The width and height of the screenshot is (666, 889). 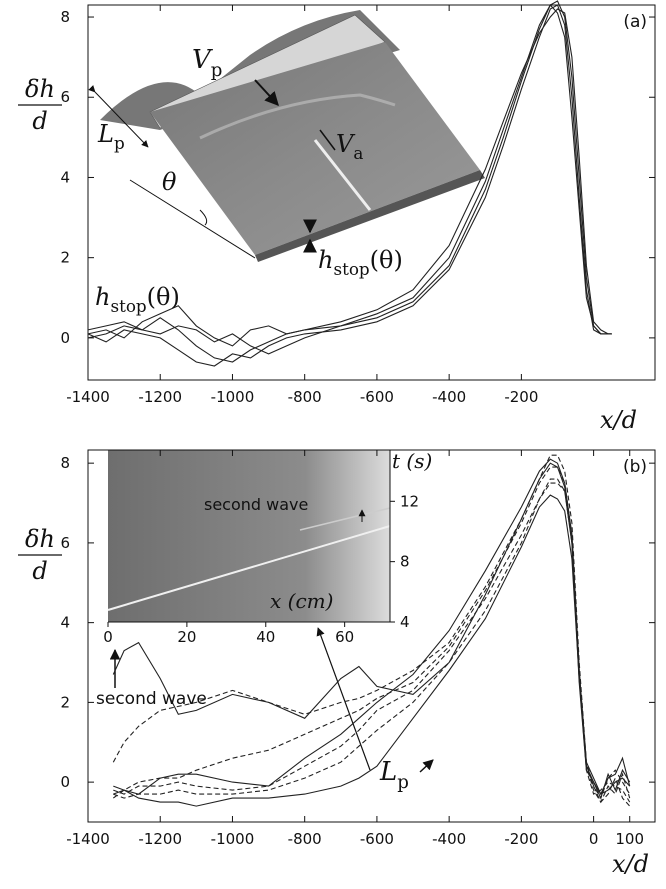 I want to click on inset-y-tick-label: 12, so click(x=409, y=501).